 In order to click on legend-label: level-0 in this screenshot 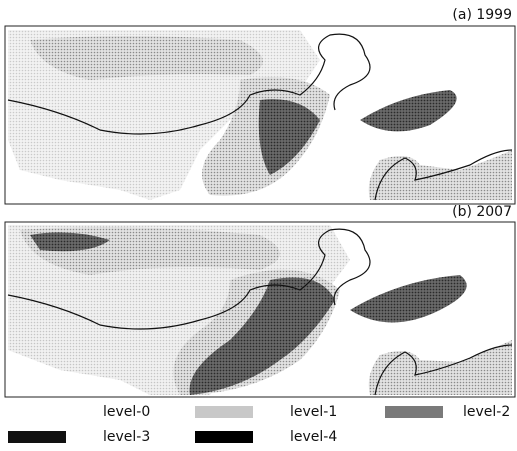, I will do `click(126, 412)`.